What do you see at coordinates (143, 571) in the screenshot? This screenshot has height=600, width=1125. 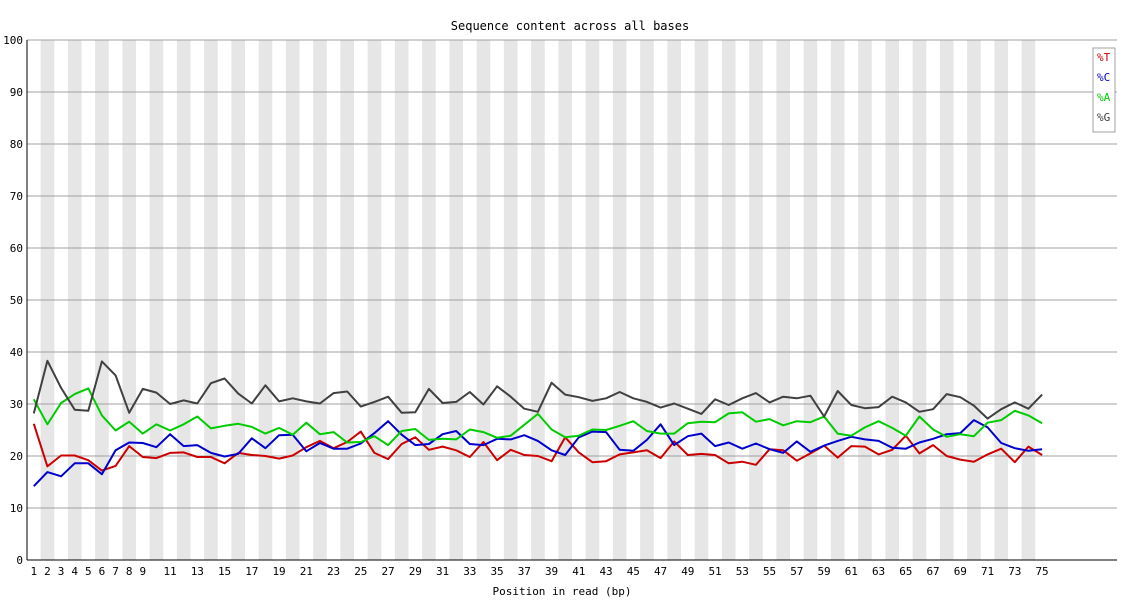 I see `x-tick-label: 9` at bounding box center [143, 571].